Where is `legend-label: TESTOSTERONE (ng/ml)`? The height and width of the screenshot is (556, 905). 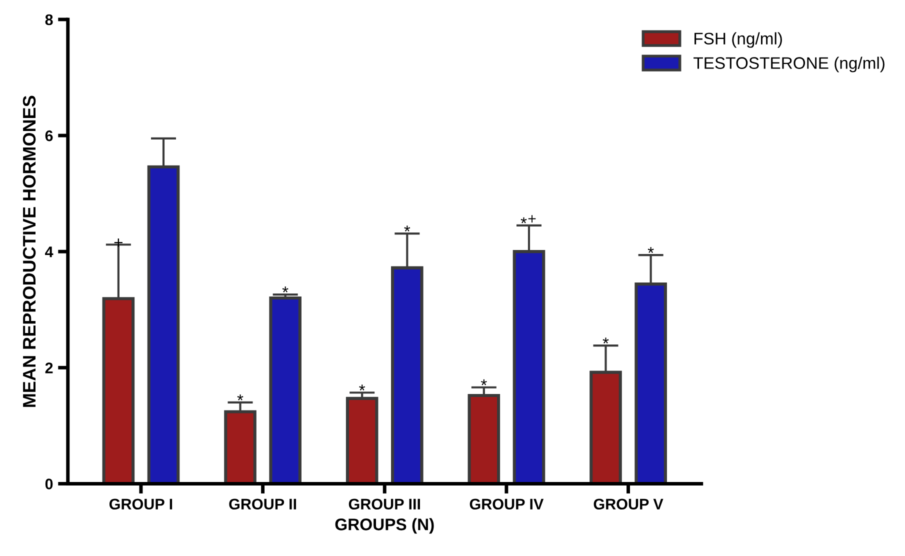
legend-label: TESTOSTERONE (ng/ml) is located at coordinates (789, 64).